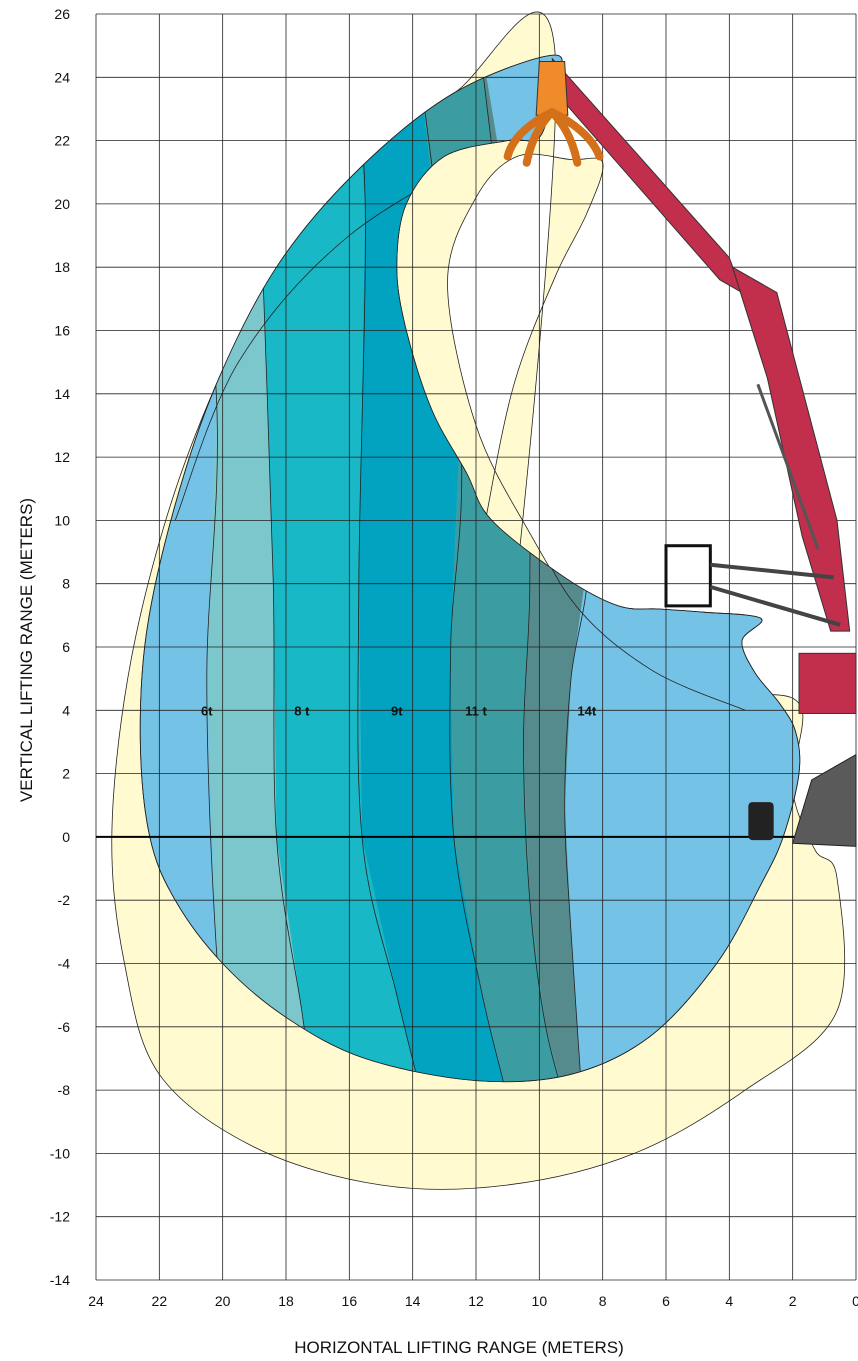  I want to click on y-tick-label: -12, so click(60, 1217).